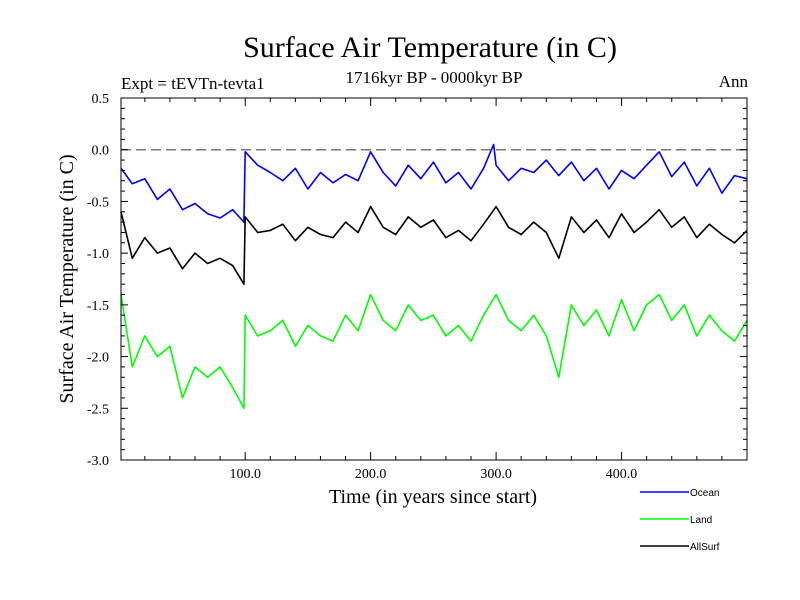 The width and height of the screenshot is (800, 600). What do you see at coordinates (704, 493) in the screenshot?
I see `legend-label-ocean: Ocean` at bounding box center [704, 493].